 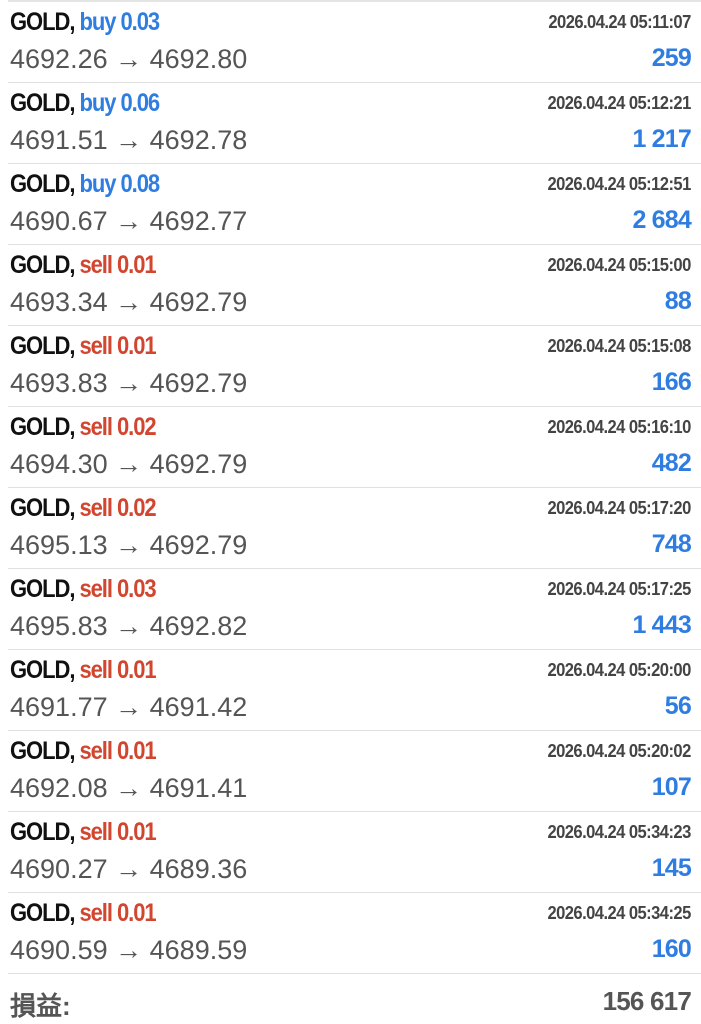 What do you see at coordinates (59, 221) in the screenshot?
I see `open-price: 4690.67` at bounding box center [59, 221].